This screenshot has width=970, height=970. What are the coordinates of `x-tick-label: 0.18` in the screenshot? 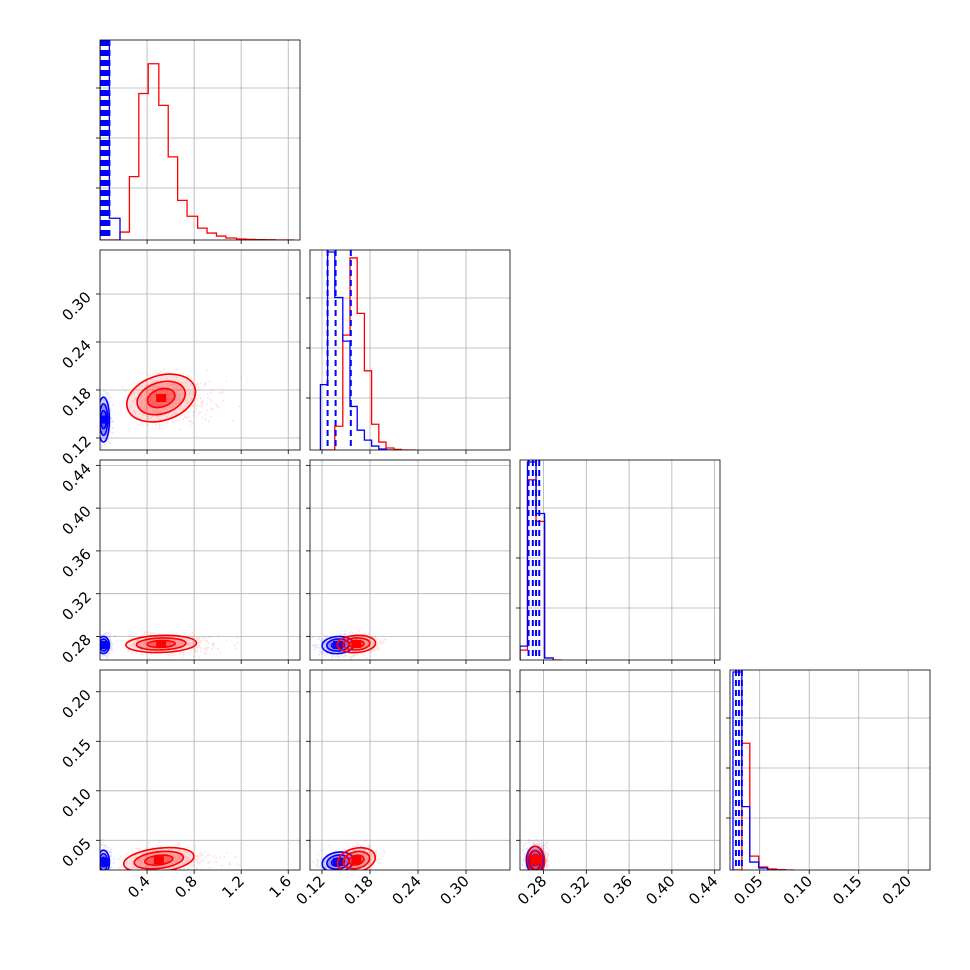 It's located at (358, 890).